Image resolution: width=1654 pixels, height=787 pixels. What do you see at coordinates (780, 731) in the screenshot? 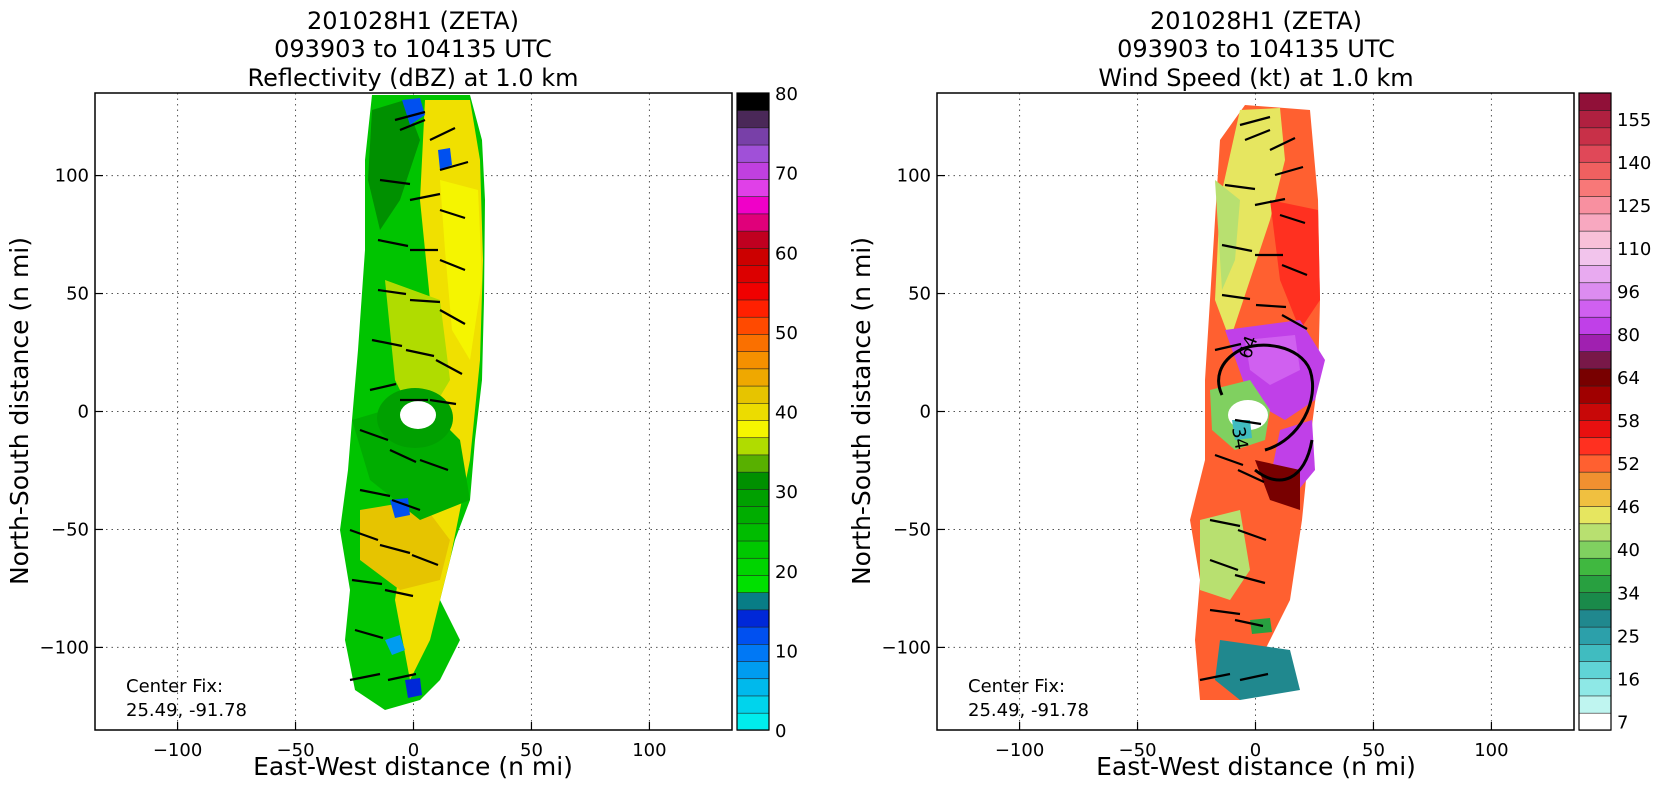
I see `colorbar-tick-label: 0` at bounding box center [780, 731].